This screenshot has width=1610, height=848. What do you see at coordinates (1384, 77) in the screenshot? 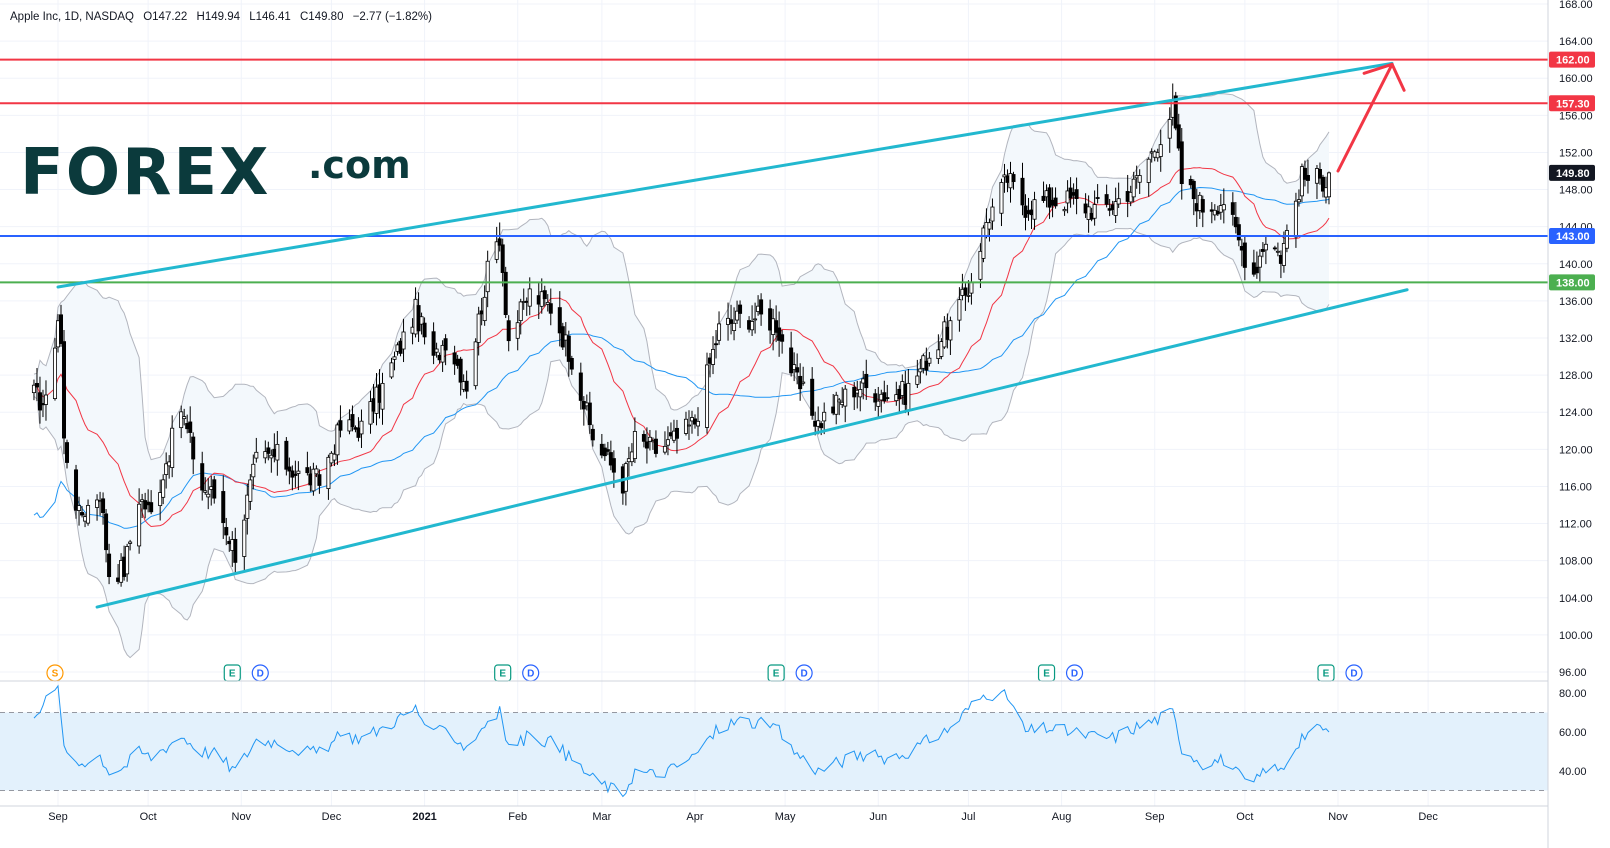
I see `arrow-head` at bounding box center [1384, 77].